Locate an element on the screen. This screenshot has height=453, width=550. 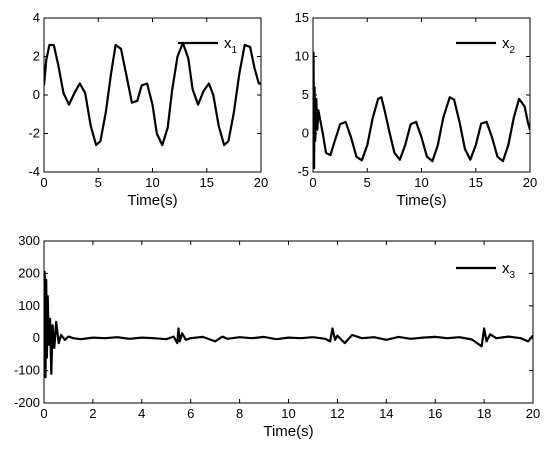
x-tick-label: 18 is located at coordinates (484, 413).